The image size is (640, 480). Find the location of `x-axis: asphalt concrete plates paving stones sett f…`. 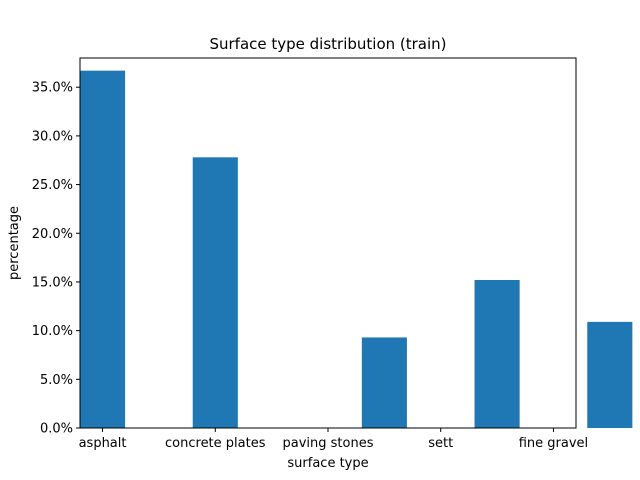

x-axis: asphalt concrete plates paving stones sett f… is located at coordinates (333, 439).